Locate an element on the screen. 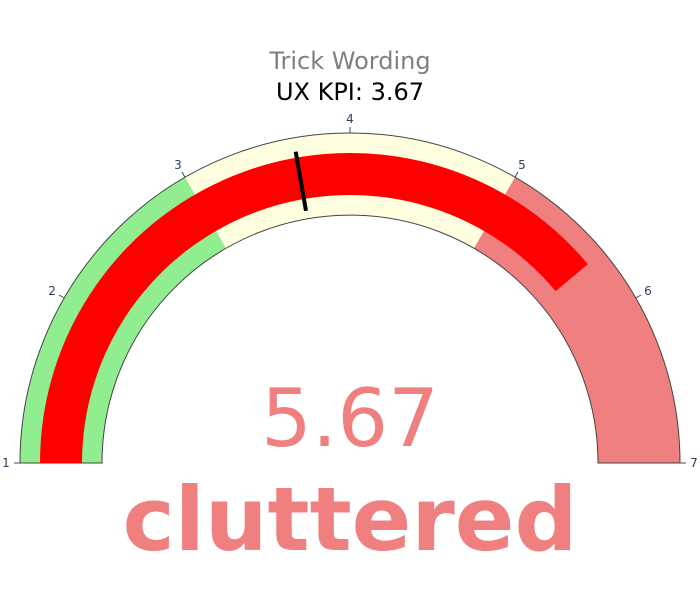 This screenshot has height=600, width=700. gauge-rating-text: cluttered is located at coordinates (350, 519).